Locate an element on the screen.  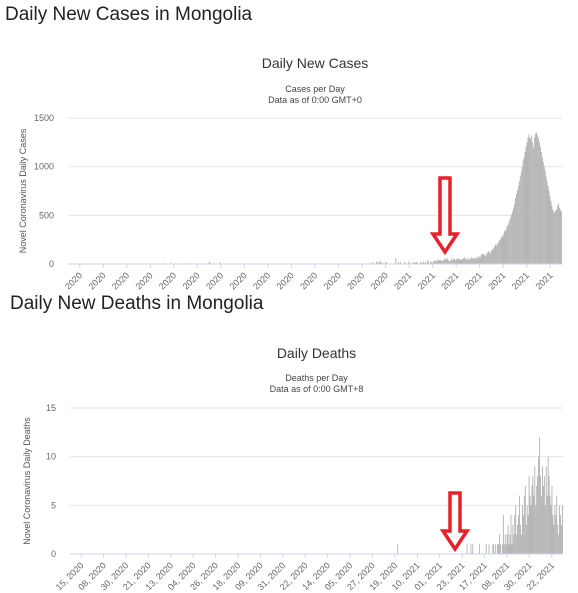
deaths-chart-subtitle: Data as of 0:00 GMT+8 is located at coordinates (317, 389).